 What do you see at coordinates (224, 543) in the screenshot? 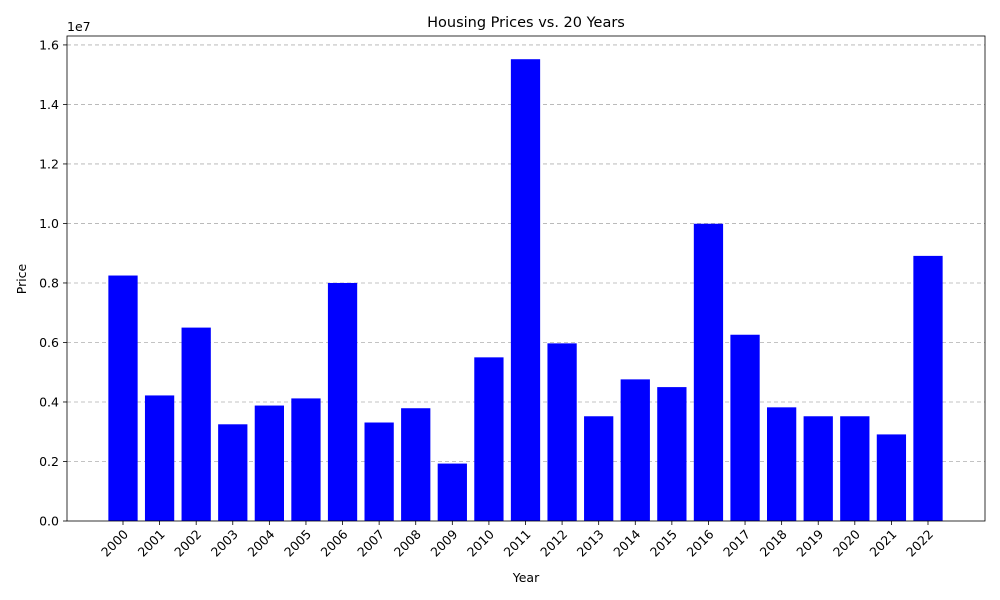
I see `x-tick-label: 2003` at bounding box center [224, 543].